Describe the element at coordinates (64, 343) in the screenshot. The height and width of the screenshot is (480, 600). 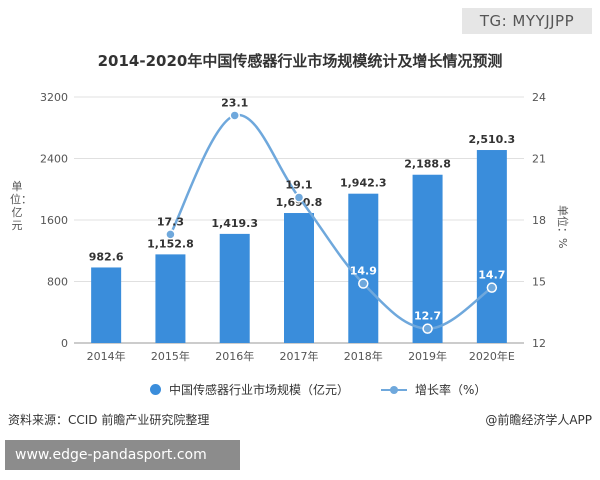
I see `y-tick-label-left: 0` at that location.